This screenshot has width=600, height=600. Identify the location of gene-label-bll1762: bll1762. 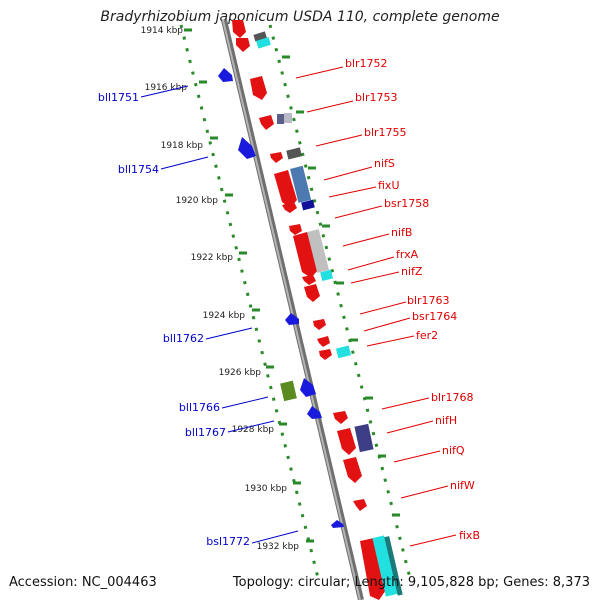
(183, 338).